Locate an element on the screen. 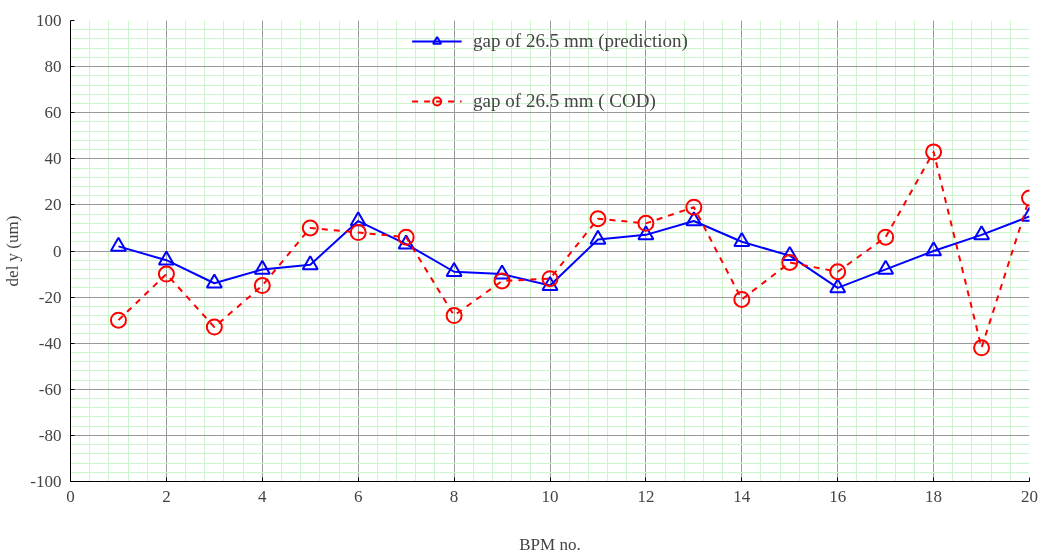 This screenshot has width=1049, height=556. x-tick-label: 18 is located at coordinates (934, 496).